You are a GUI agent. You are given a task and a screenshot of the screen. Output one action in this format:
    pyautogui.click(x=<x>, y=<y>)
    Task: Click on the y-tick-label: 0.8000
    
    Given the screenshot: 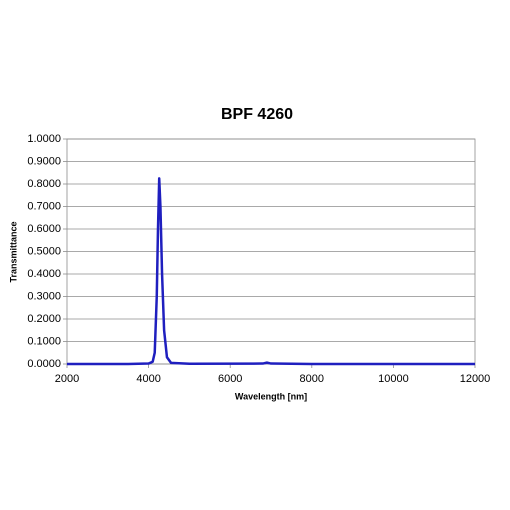 What is the action you would take?
    pyautogui.click(x=44, y=184)
    